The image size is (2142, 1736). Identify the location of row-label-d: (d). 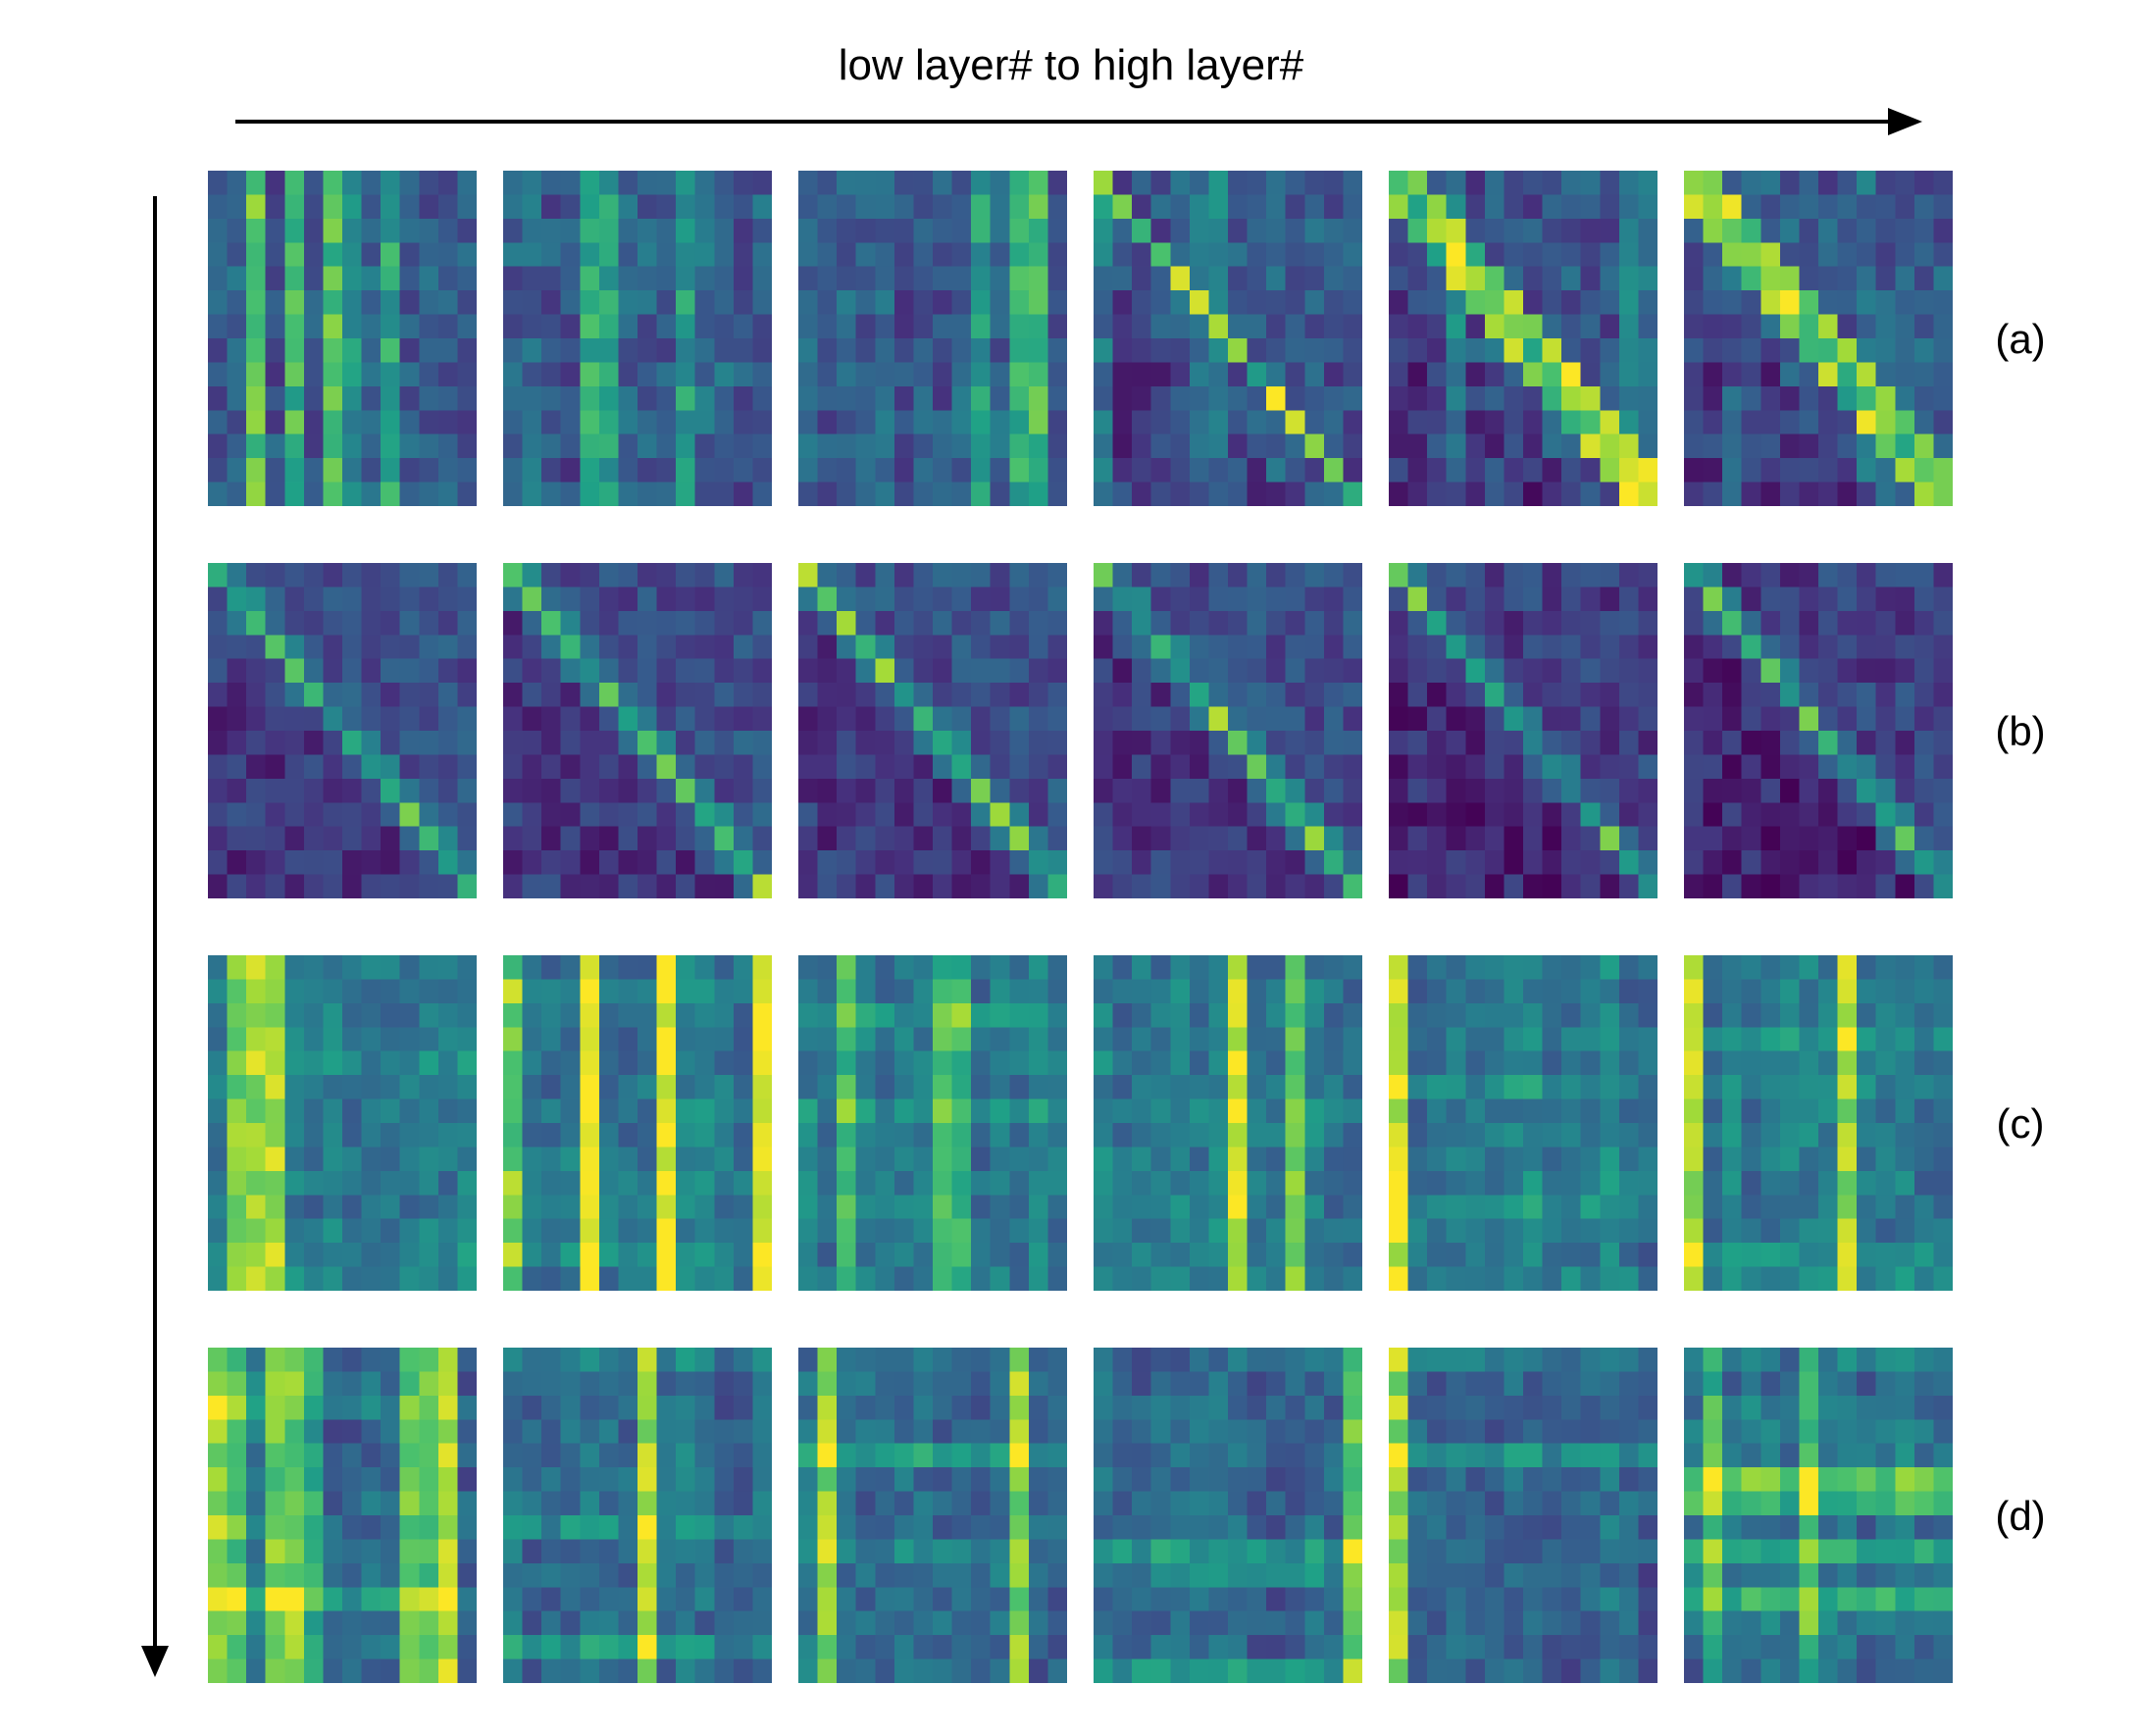
(2020, 1516).